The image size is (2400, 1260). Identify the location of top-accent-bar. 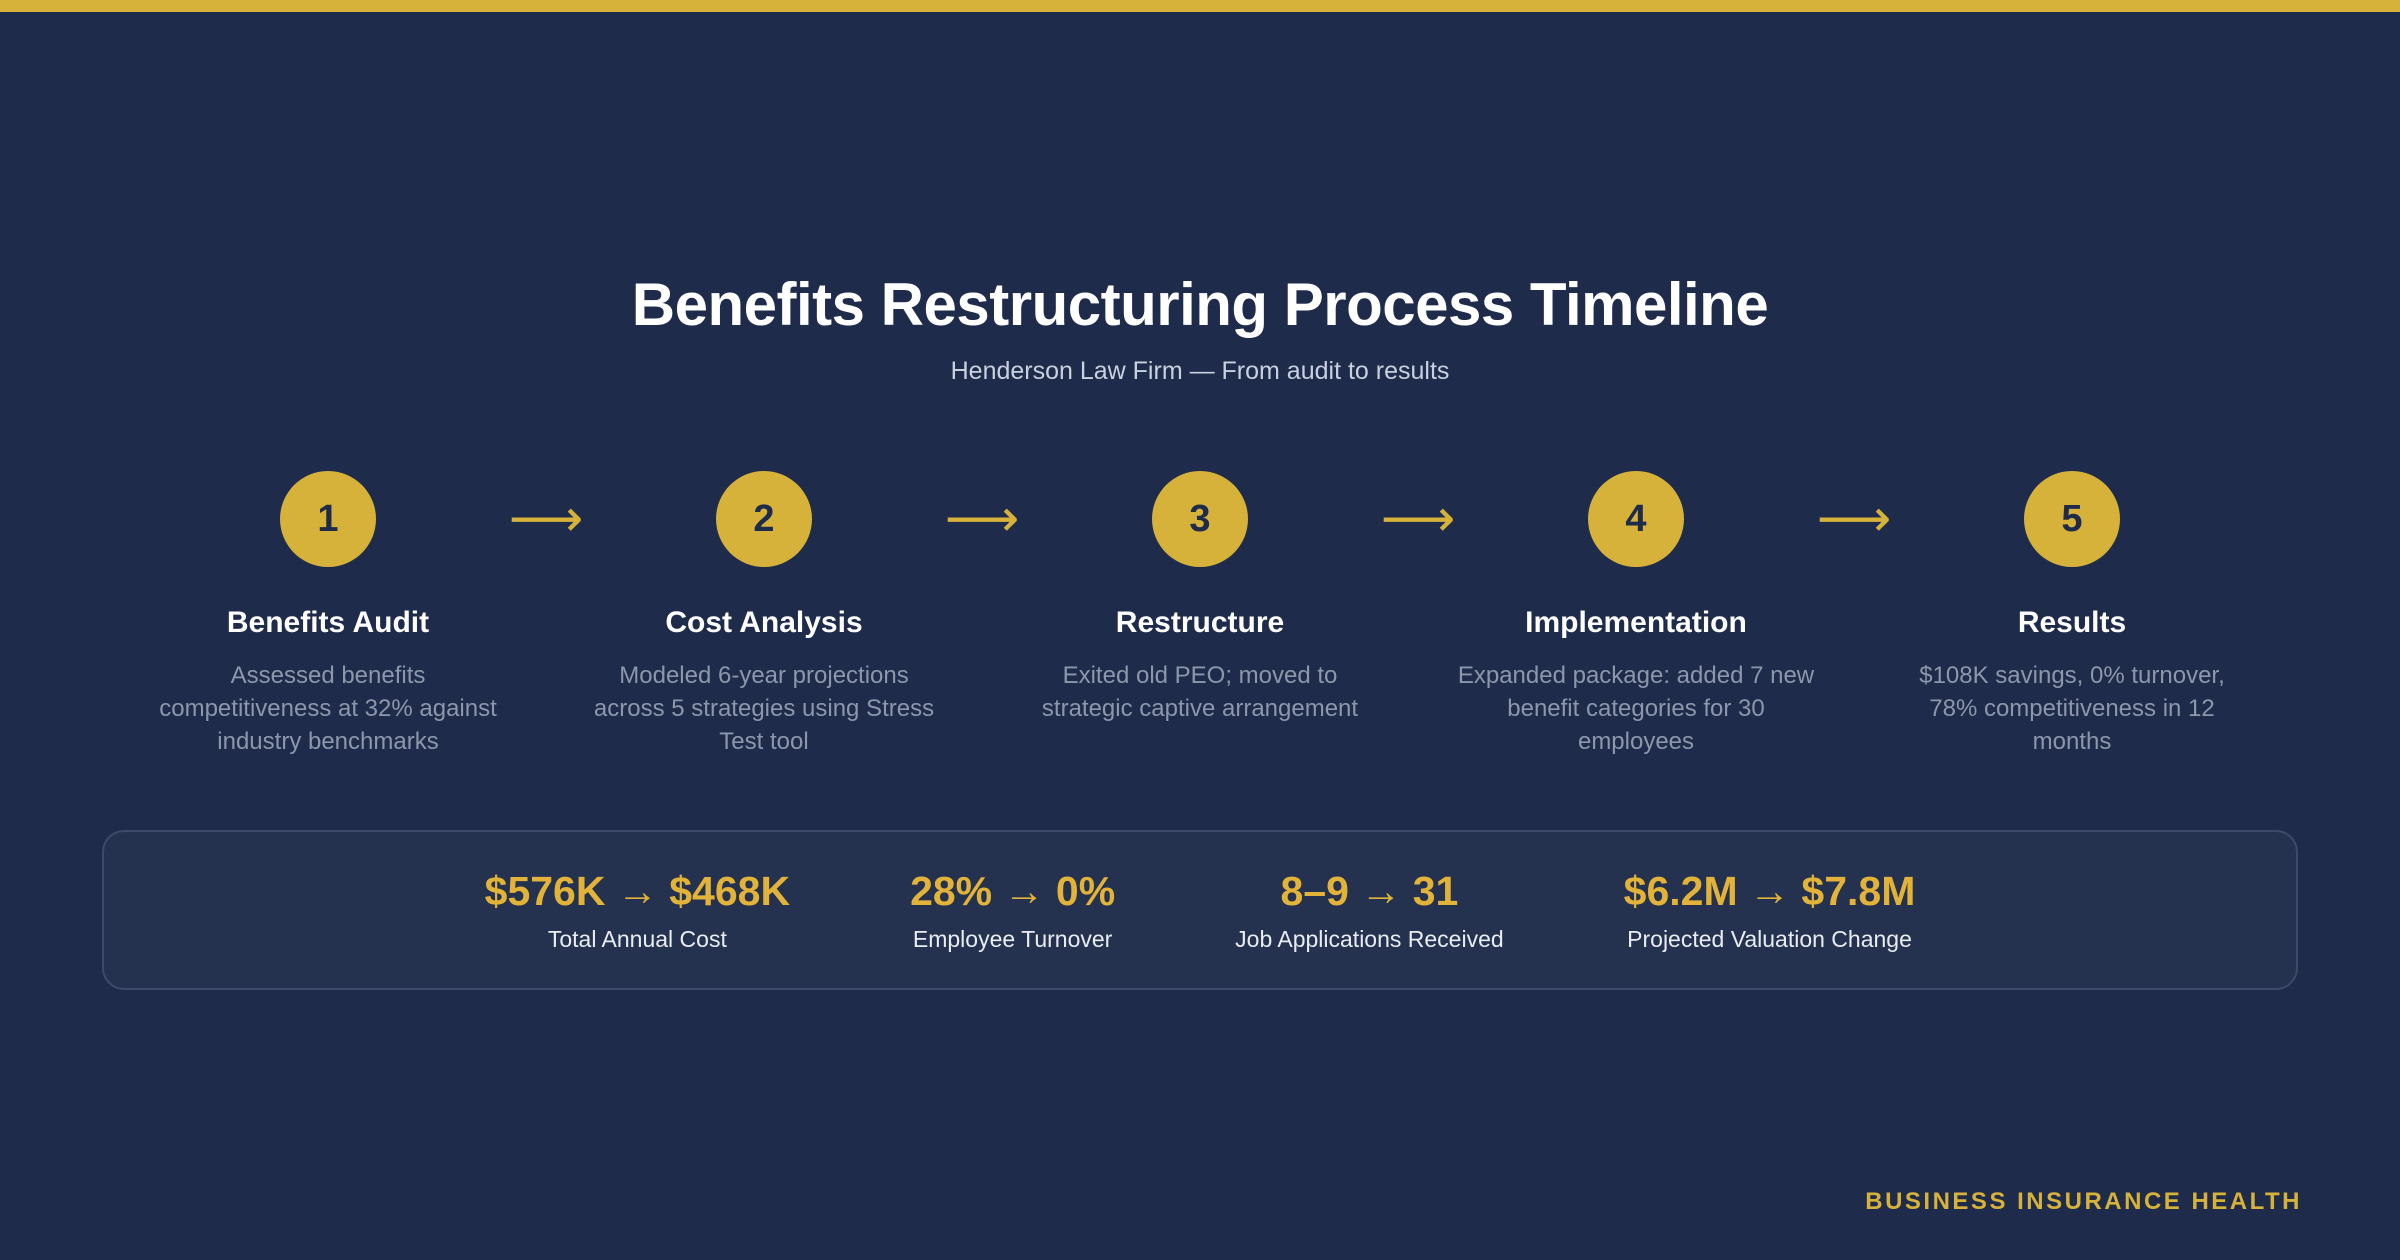
(1200, 6).